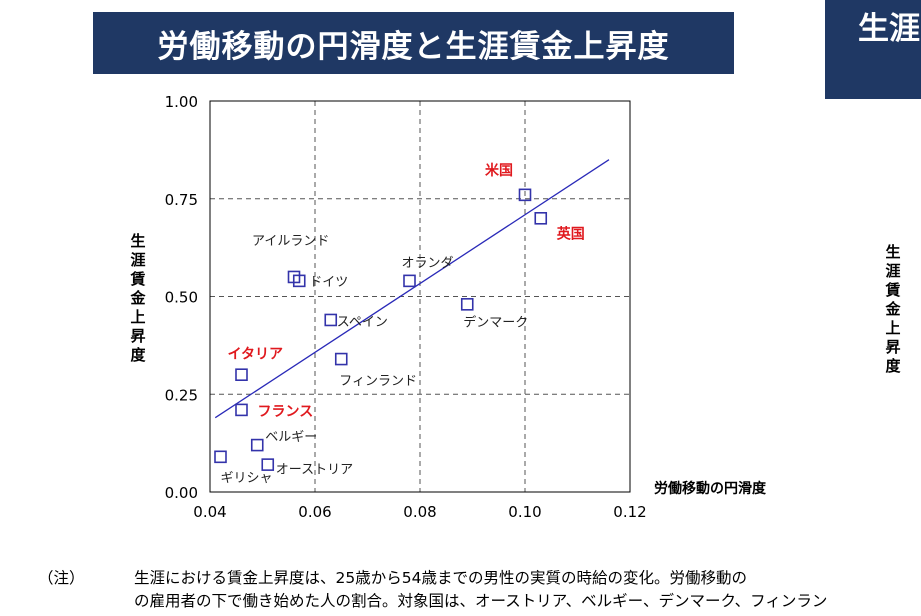 Image resolution: width=921 pixels, height=616 pixels. I want to click on data-label: オーストリア, so click(314, 470).